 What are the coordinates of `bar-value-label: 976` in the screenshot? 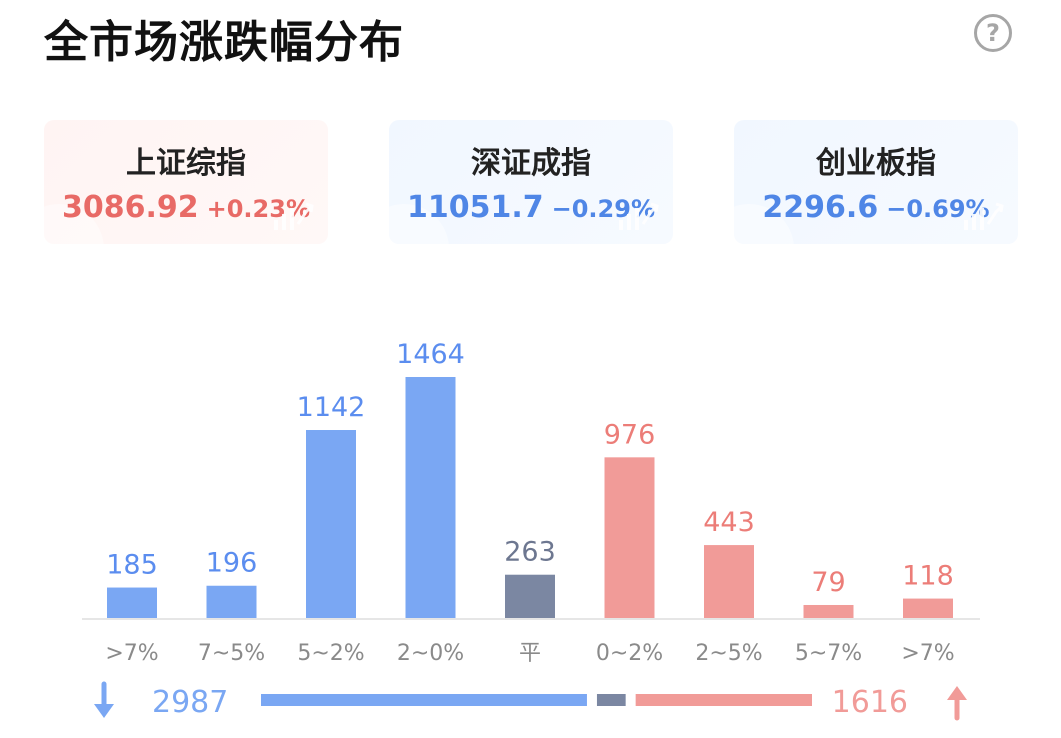 It's located at (630, 434).